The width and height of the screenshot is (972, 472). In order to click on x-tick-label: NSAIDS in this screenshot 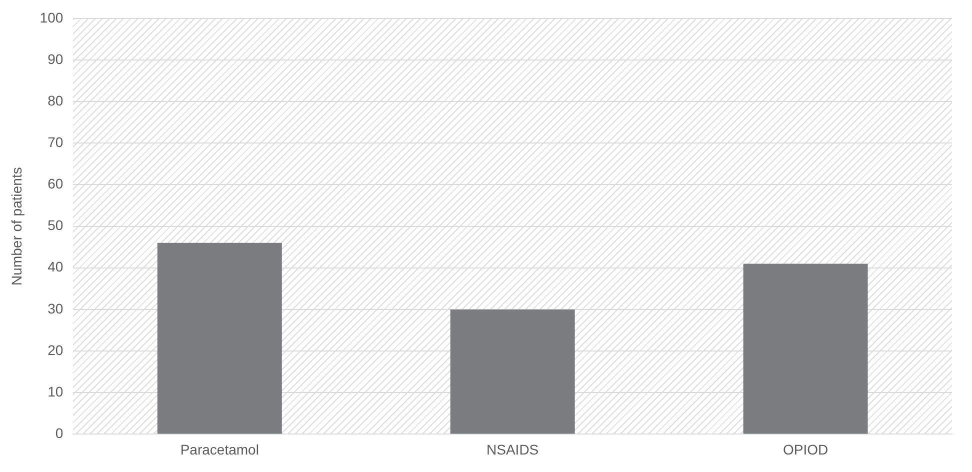, I will do `click(512, 449)`.